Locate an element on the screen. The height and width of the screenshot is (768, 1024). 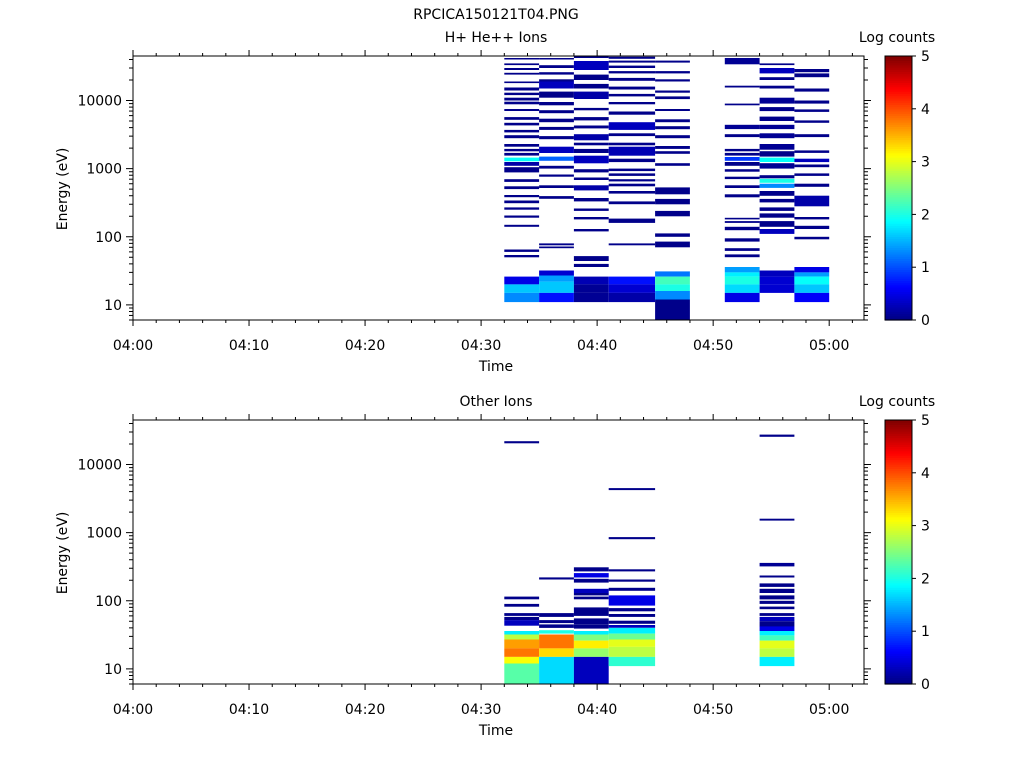
x-tick-label: 04:40 is located at coordinates (597, 346).